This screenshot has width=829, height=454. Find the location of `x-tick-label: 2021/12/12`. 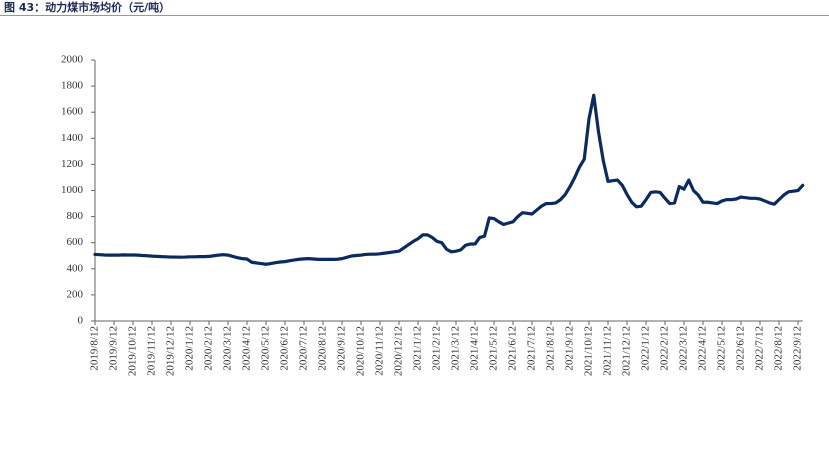

x-tick-label: 2021/12/12 is located at coordinates (627, 351).